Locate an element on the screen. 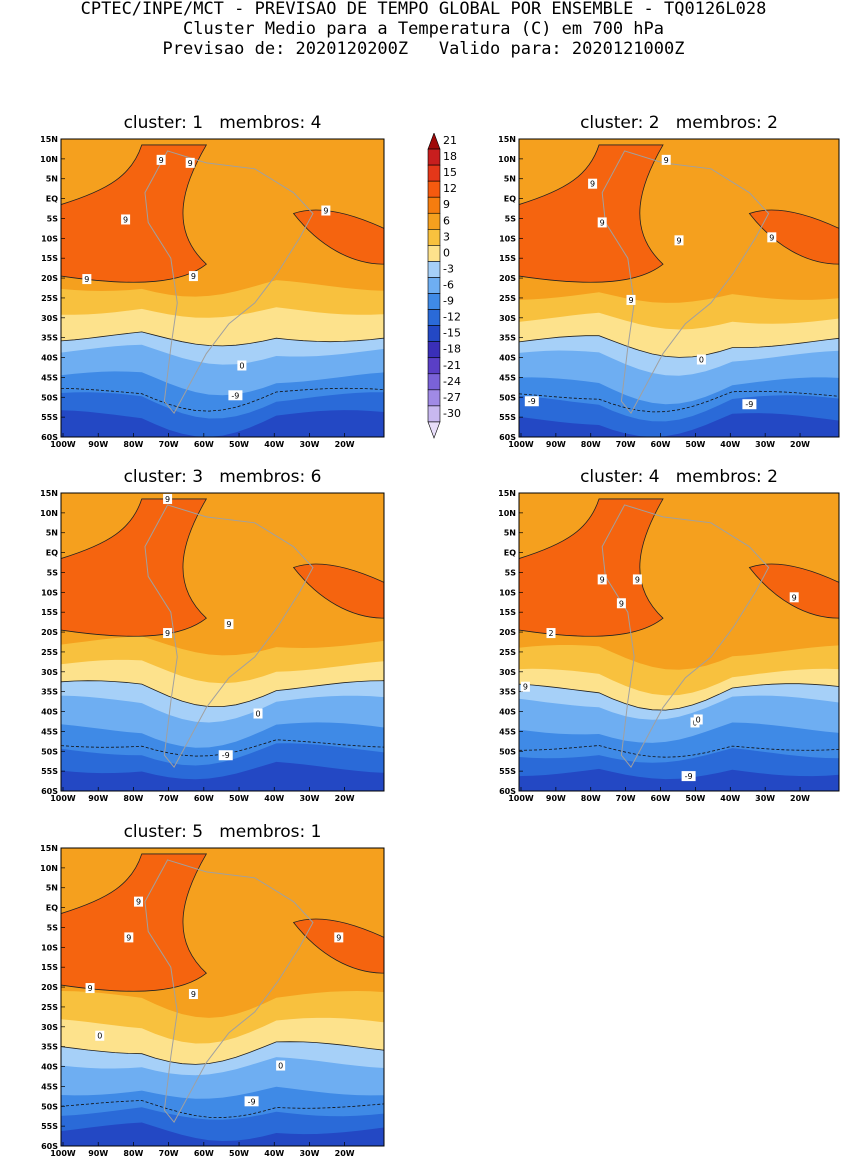  lat-label: 15S is located at coordinates (507, 612).